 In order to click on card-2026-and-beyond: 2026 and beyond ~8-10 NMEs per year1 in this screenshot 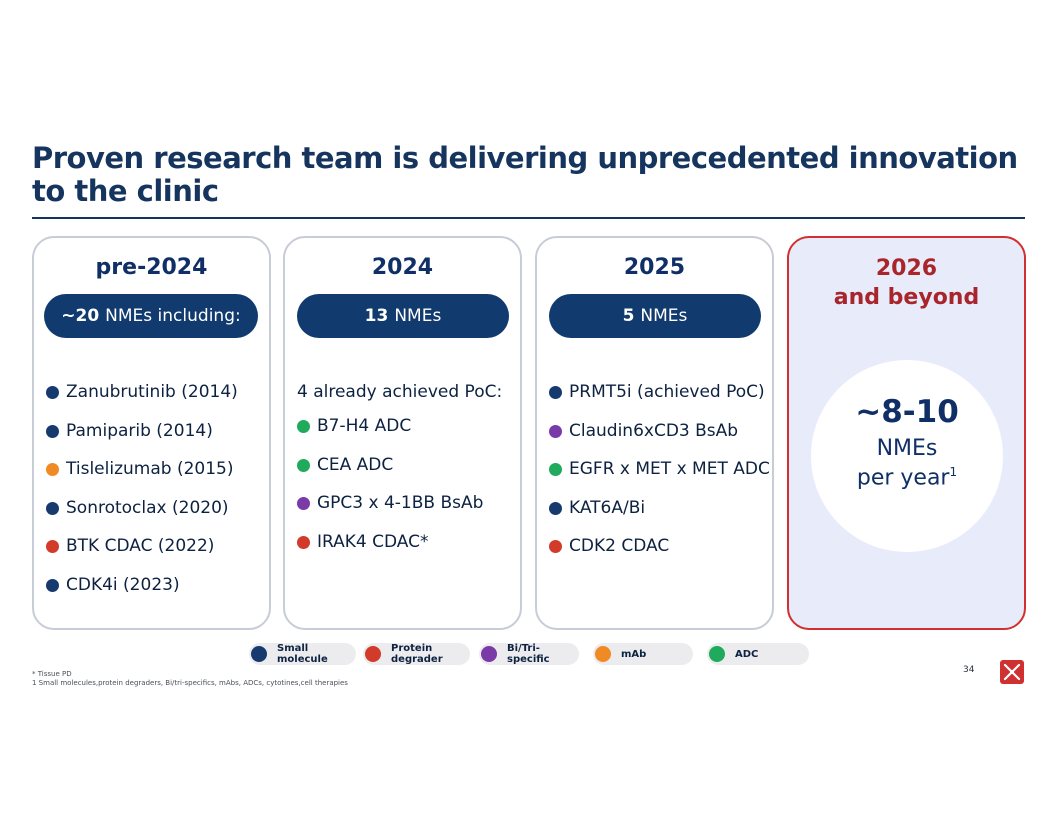, I will do `click(906, 433)`.